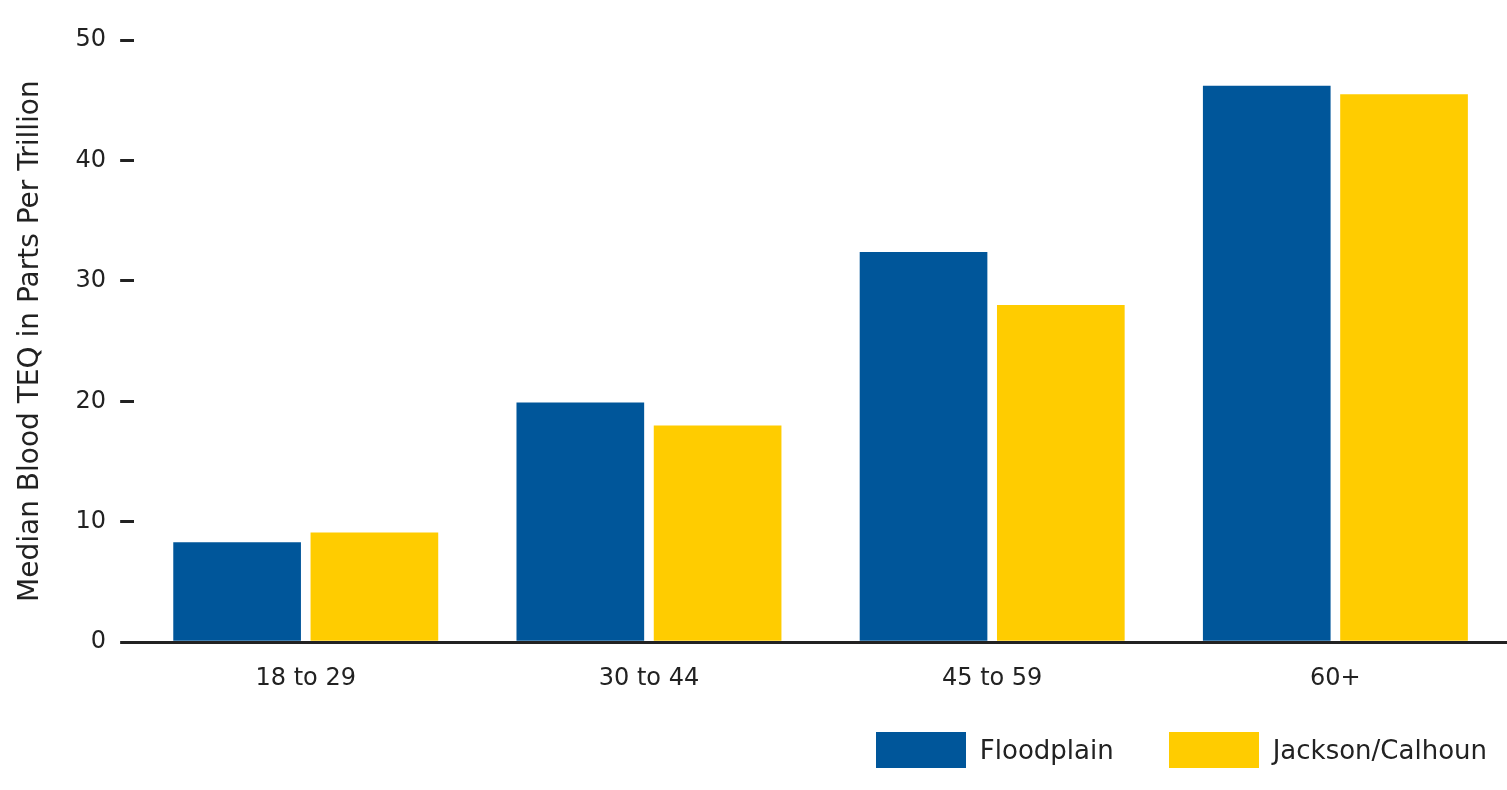 Image resolution: width=1507 pixels, height=790 pixels. What do you see at coordinates (91, 38) in the screenshot?
I see `y-tick-label: 50` at bounding box center [91, 38].